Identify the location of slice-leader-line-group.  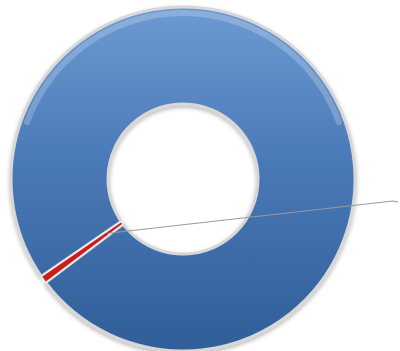
(253, 217).